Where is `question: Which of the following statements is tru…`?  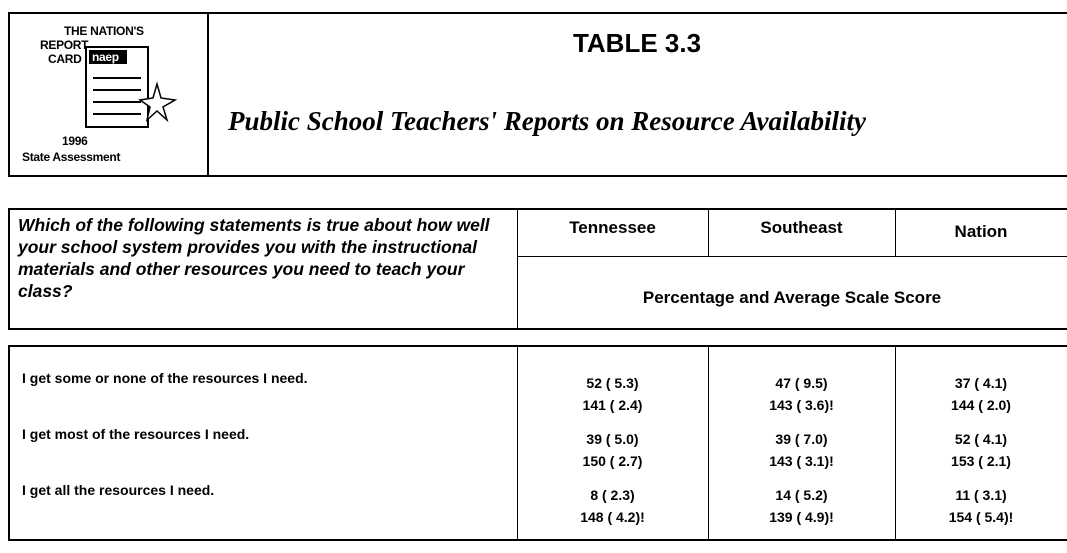 question: Which of the following statements is tru… is located at coordinates (254, 258).